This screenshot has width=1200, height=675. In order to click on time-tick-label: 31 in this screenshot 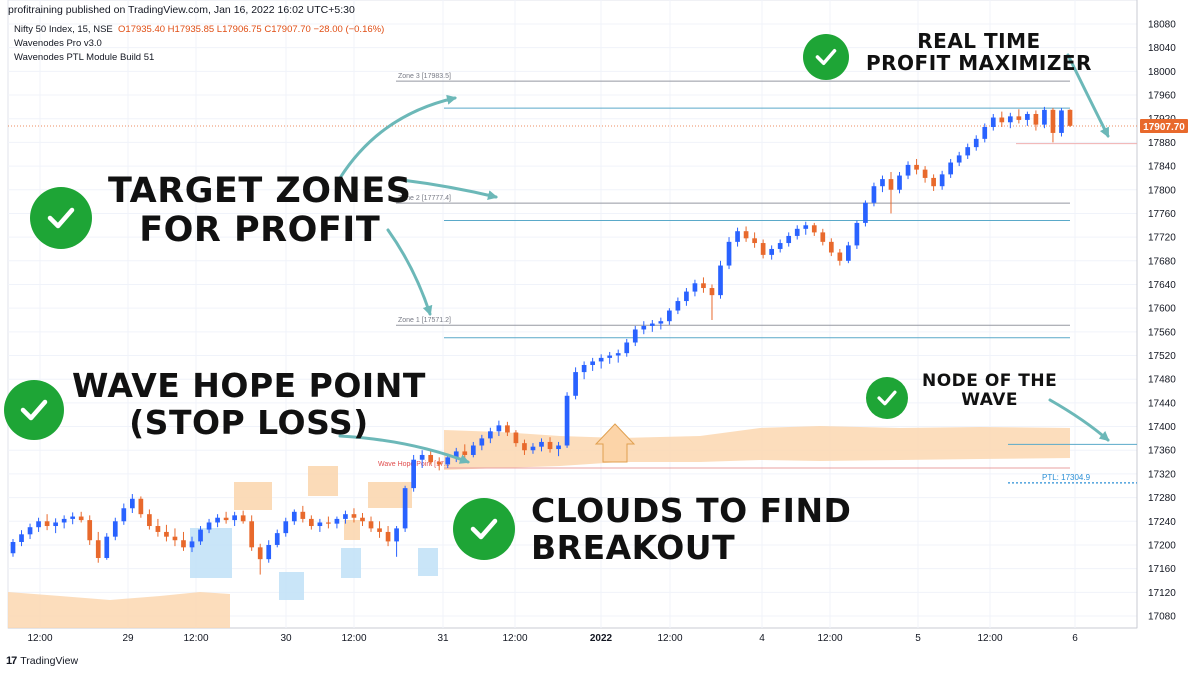, I will do `click(443, 638)`.